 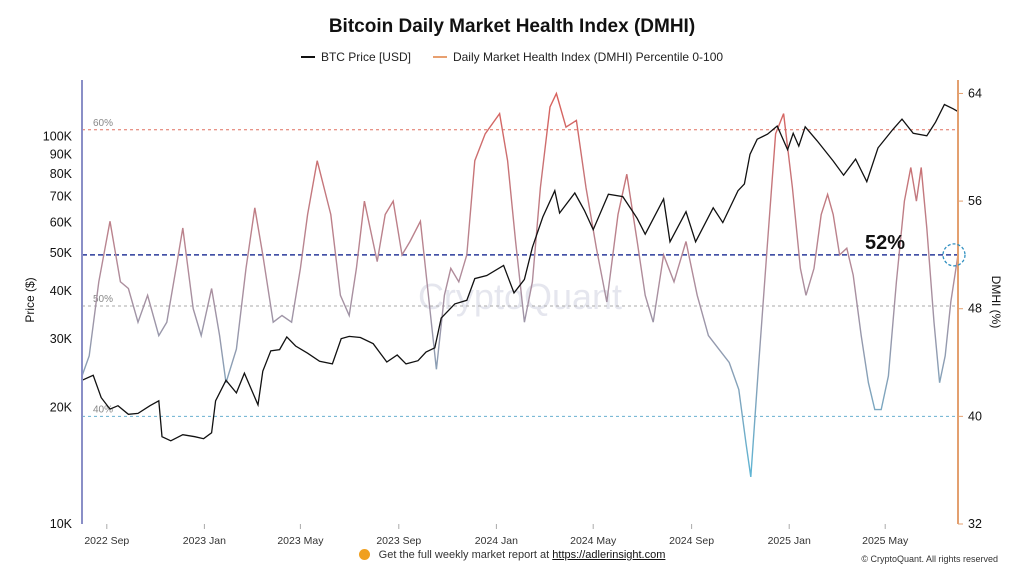 What do you see at coordinates (789, 541) in the screenshot?
I see `x-tick-label: 2025 Jan` at bounding box center [789, 541].